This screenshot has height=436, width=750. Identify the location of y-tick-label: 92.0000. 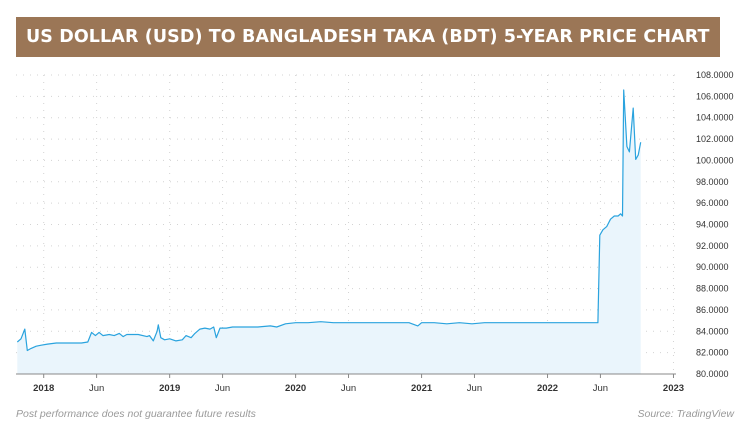
(712, 246).